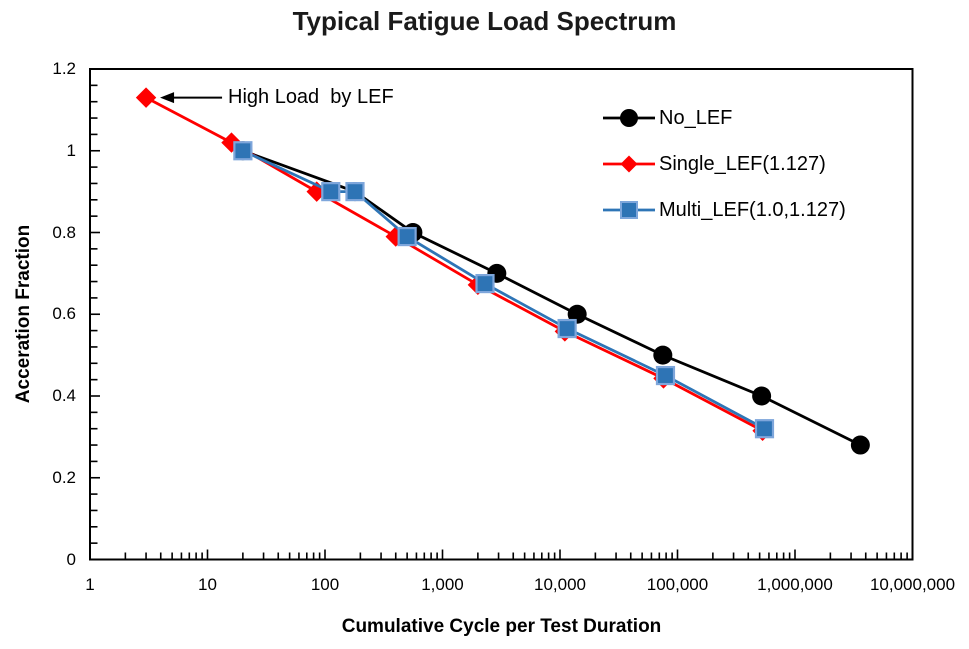 The width and height of the screenshot is (969, 649). I want to click on legend-marker-diamond-icon, so click(629, 164).